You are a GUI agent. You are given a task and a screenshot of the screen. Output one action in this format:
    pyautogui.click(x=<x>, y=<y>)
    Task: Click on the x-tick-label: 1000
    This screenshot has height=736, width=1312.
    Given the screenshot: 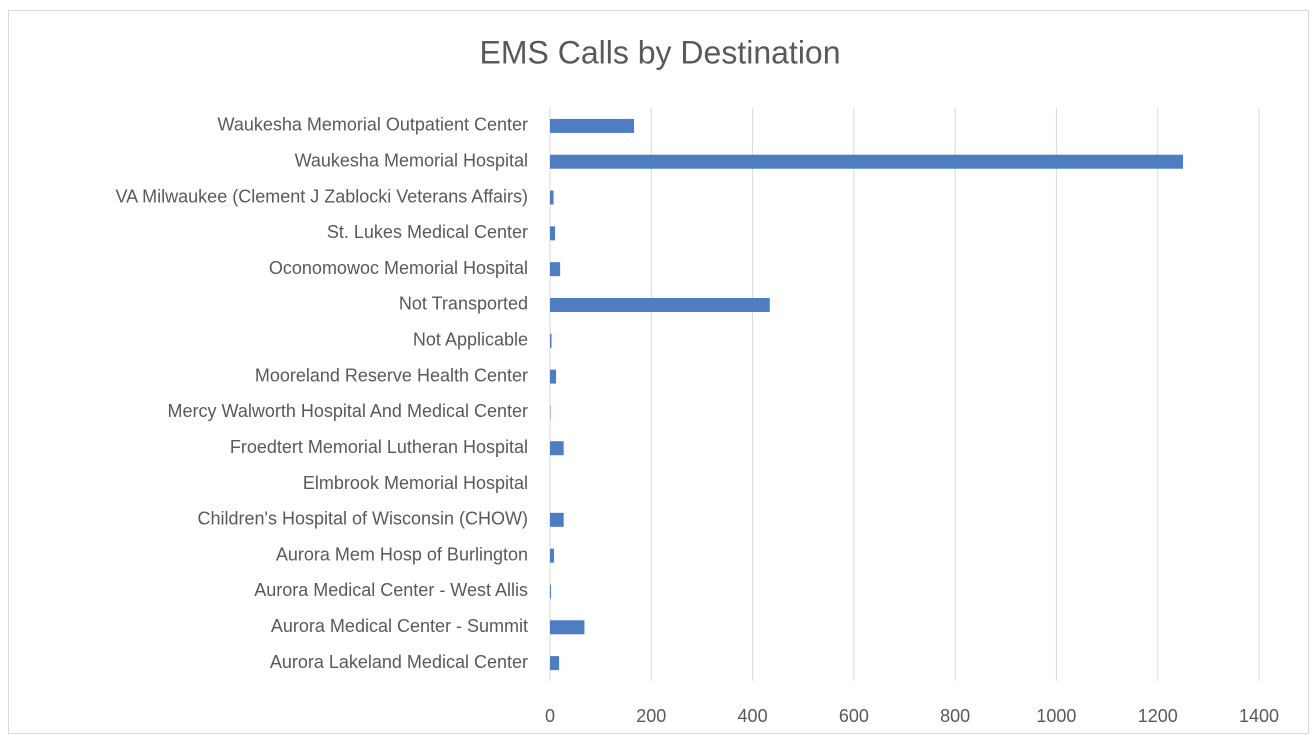 What is the action you would take?
    pyautogui.click(x=1056, y=716)
    